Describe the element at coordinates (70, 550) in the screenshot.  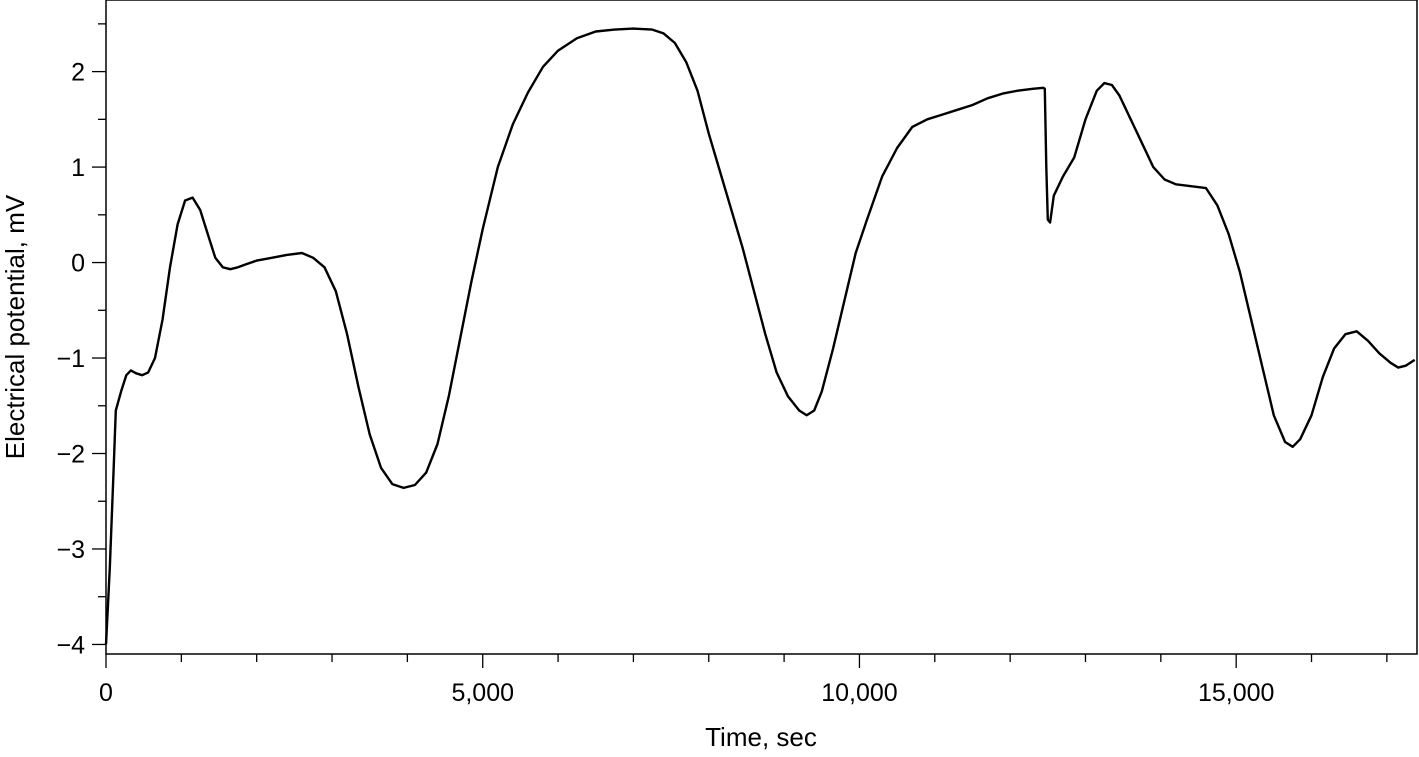
I see `y-tick-label: −3` at that location.